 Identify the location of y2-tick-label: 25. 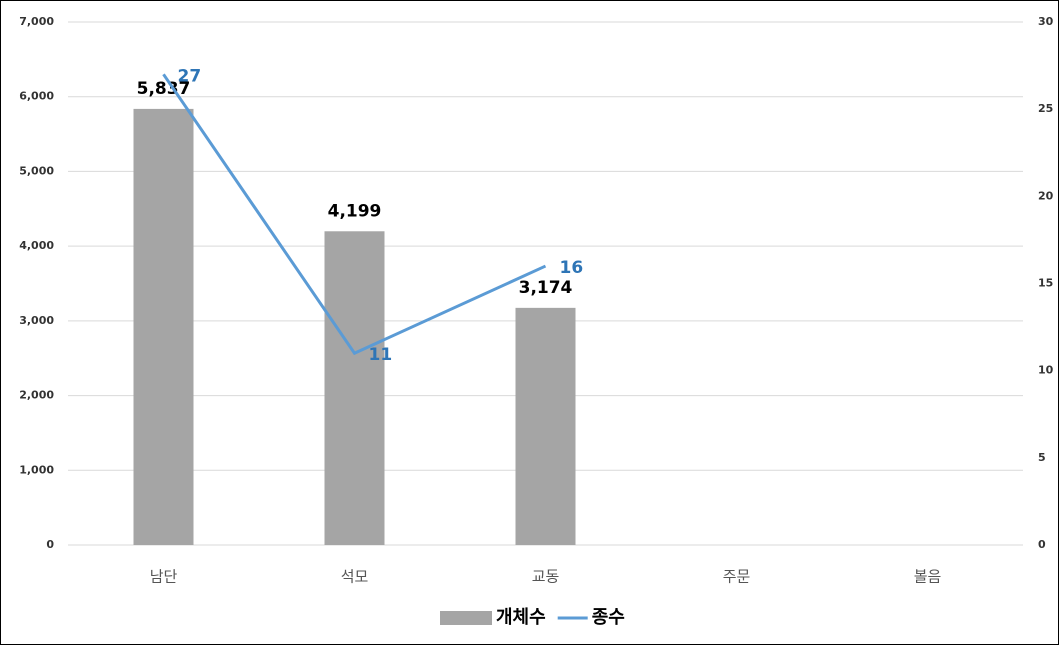
(1045, 108).